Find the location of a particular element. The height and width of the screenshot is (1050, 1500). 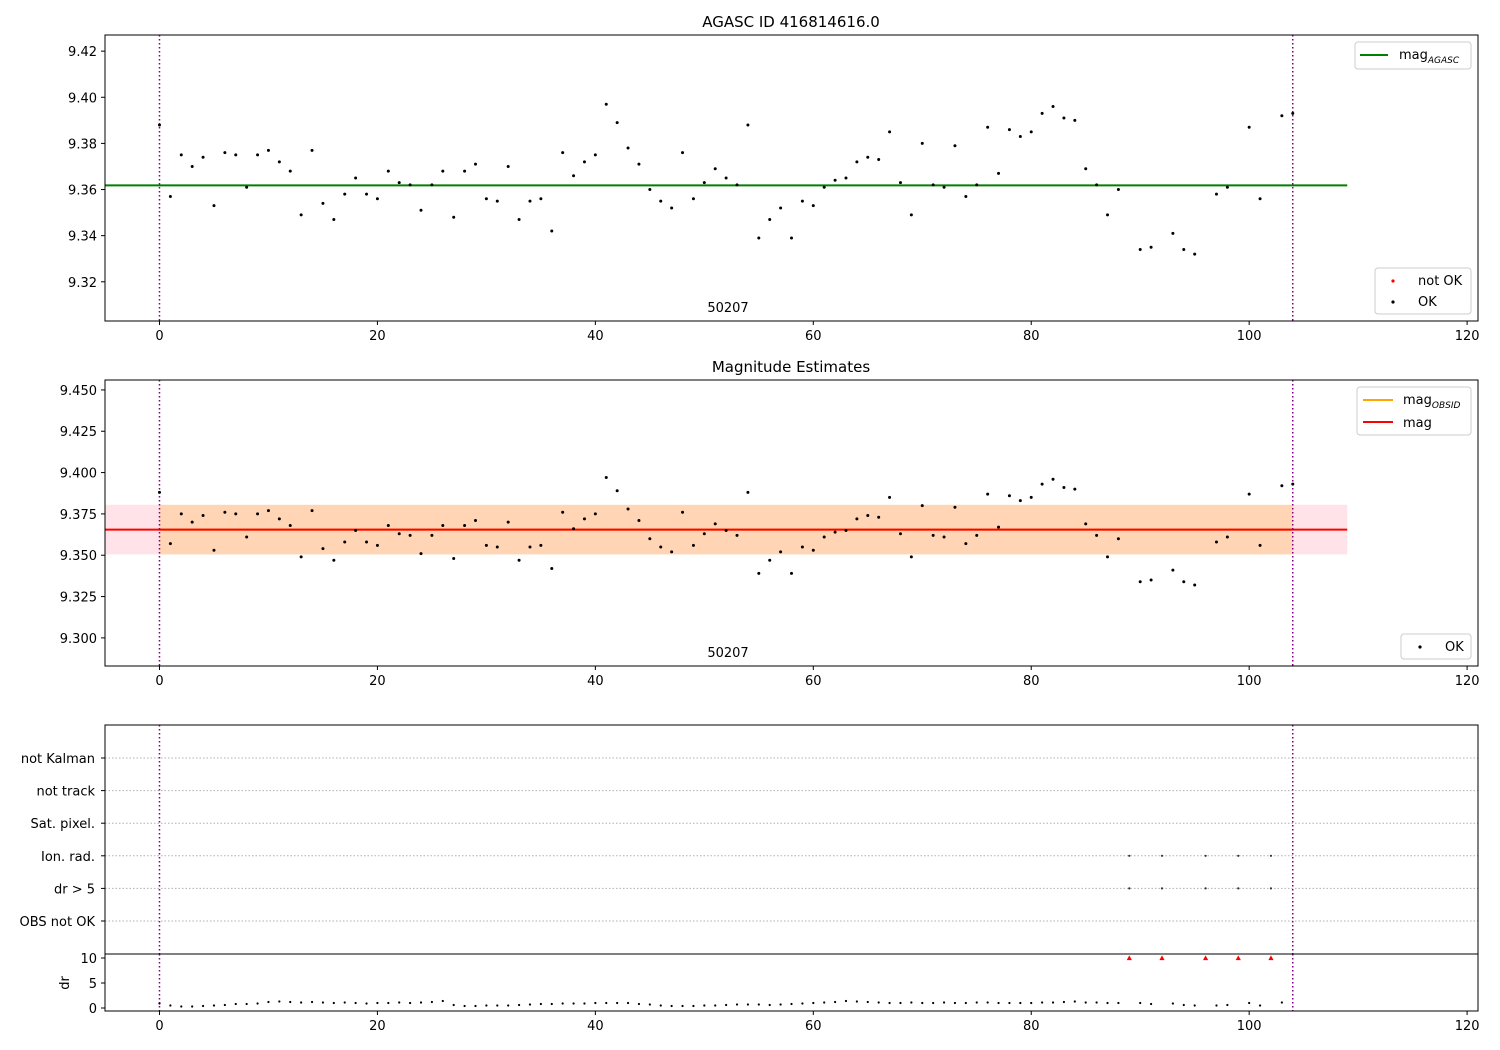

dr-xtick-label-0: 0 is located at coordinates (159, 1026).